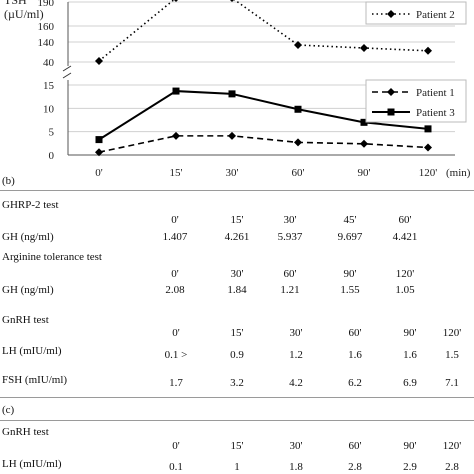 The height and width of the screenshot is (474, 474). What do you see at coordinates (416, 101) in the screenshot?
I see `legend-box-lower` at bounding box center [416, 101].